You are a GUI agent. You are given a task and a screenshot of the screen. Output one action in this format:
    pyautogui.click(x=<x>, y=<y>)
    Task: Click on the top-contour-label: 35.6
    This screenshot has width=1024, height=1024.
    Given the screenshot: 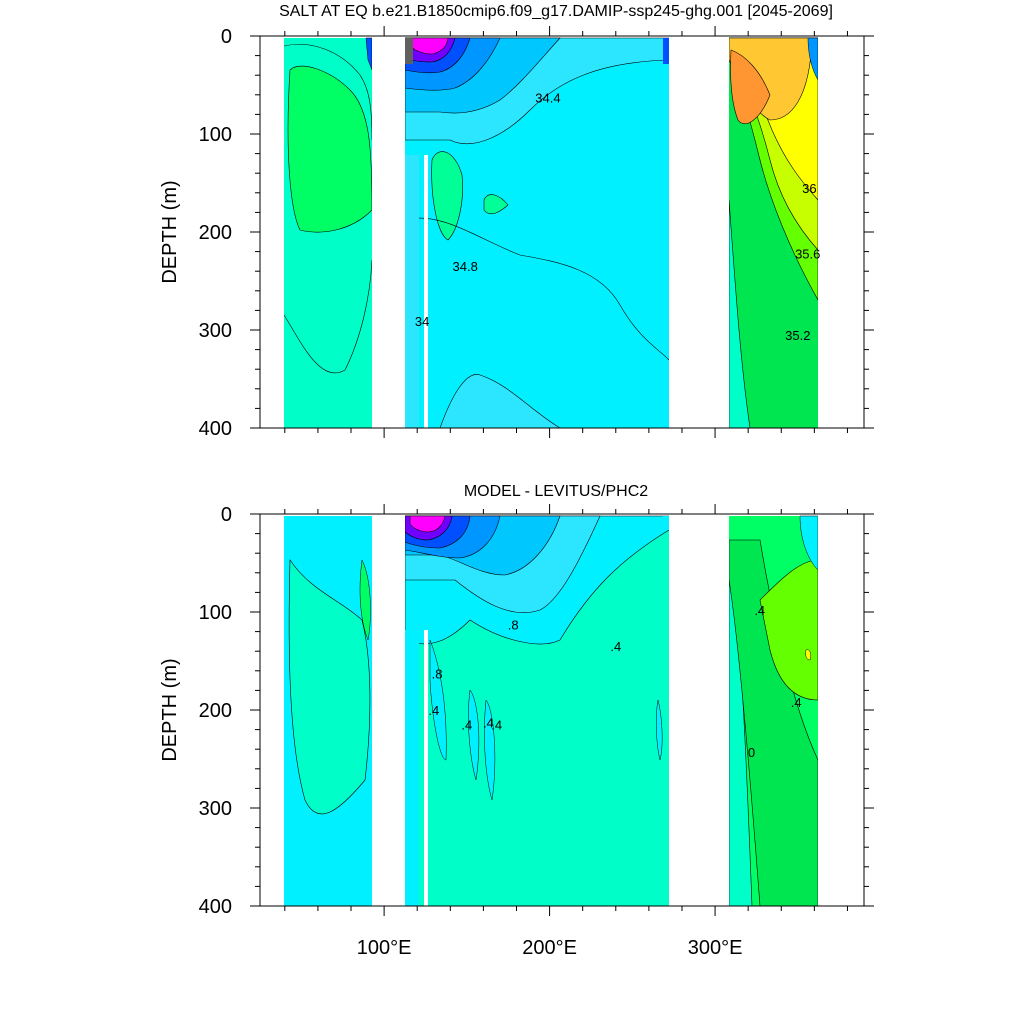 What is the action you would take?
    pyautogui.click(x=807, y=253)
    